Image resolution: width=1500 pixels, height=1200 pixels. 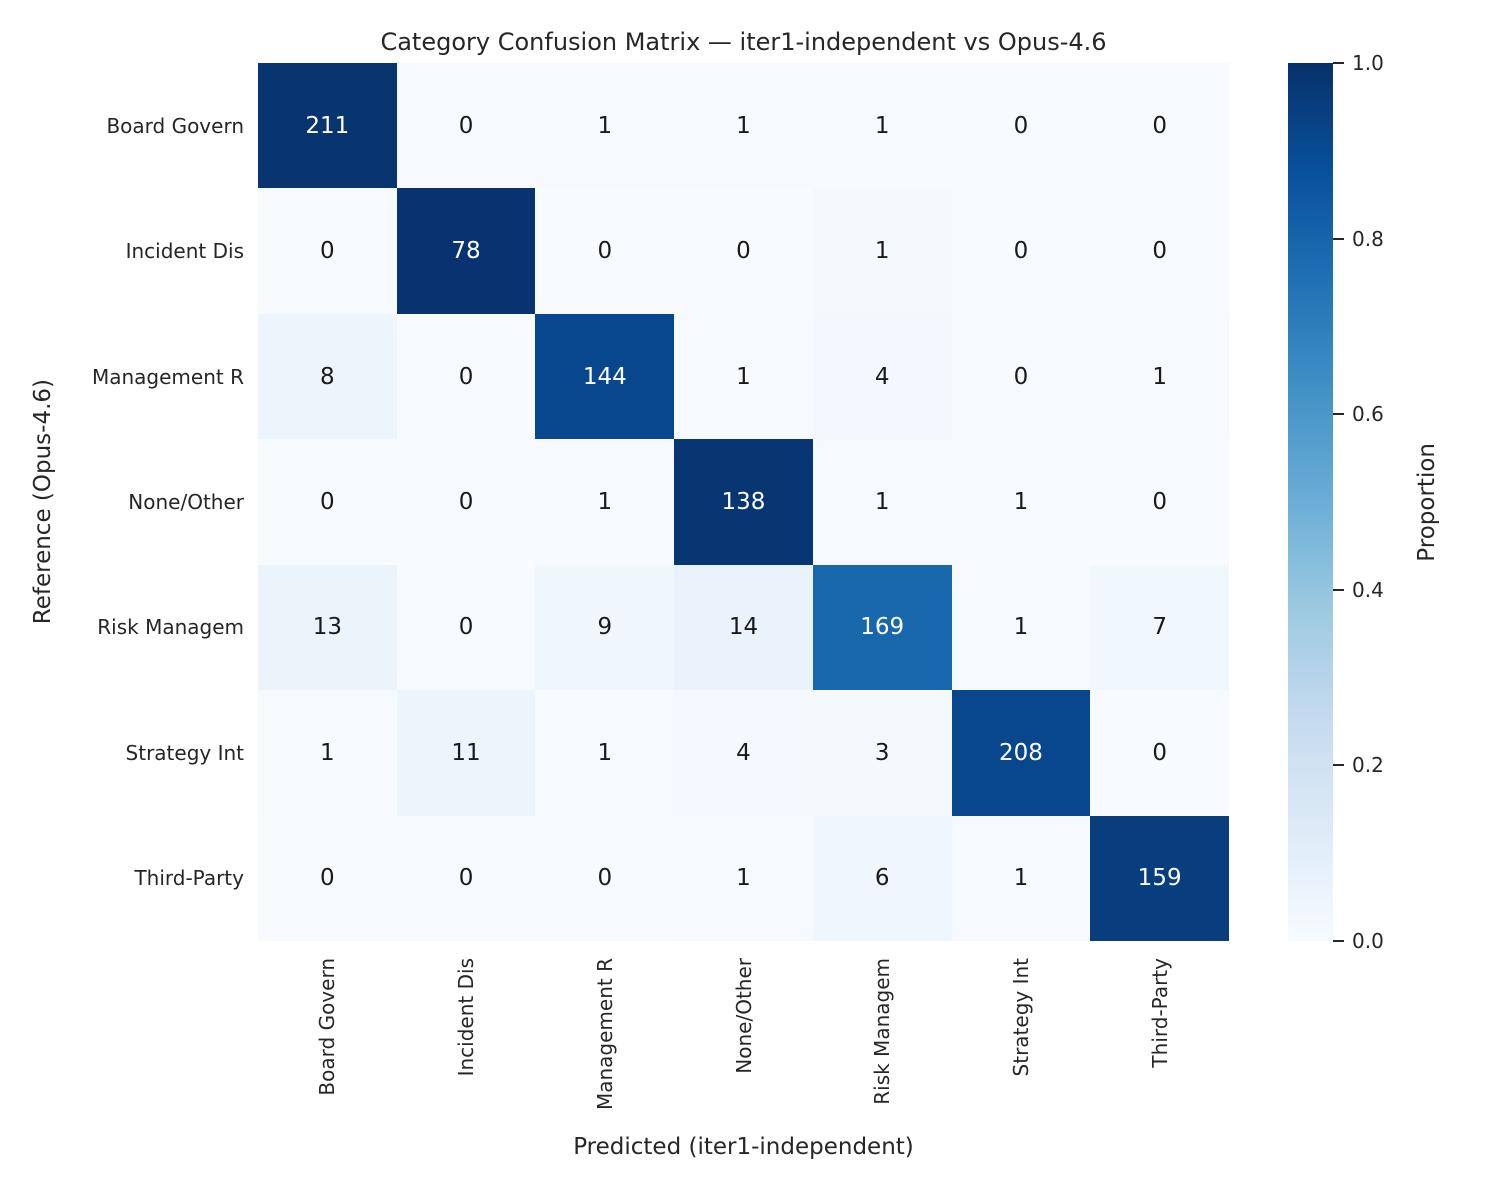 I want to click on heatmap-cell: 9, so click(x=605, y=627).